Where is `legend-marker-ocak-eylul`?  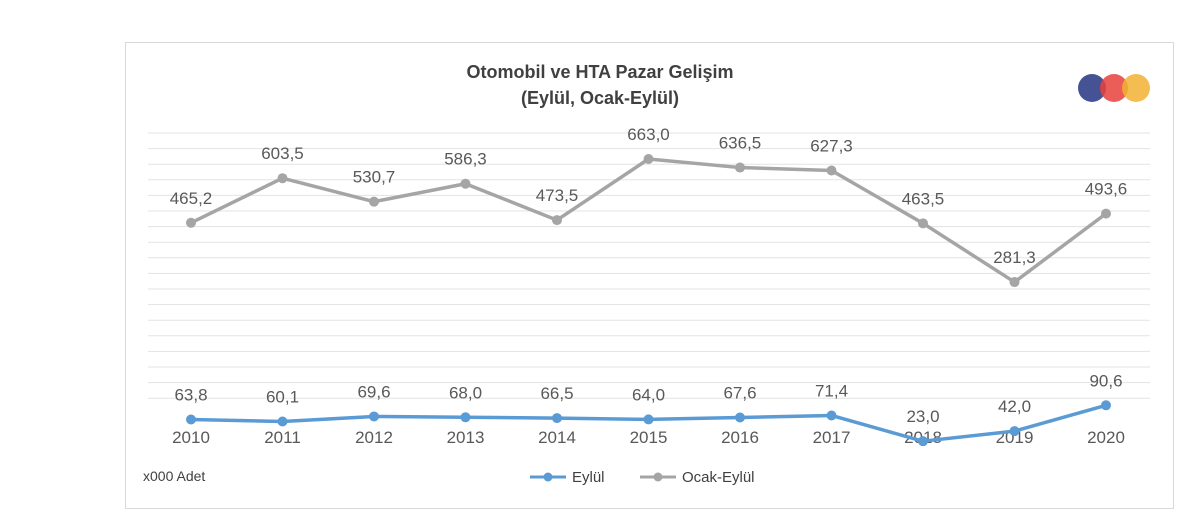
legend-marker-ocak-eylul is located at coordinates (658, 477).